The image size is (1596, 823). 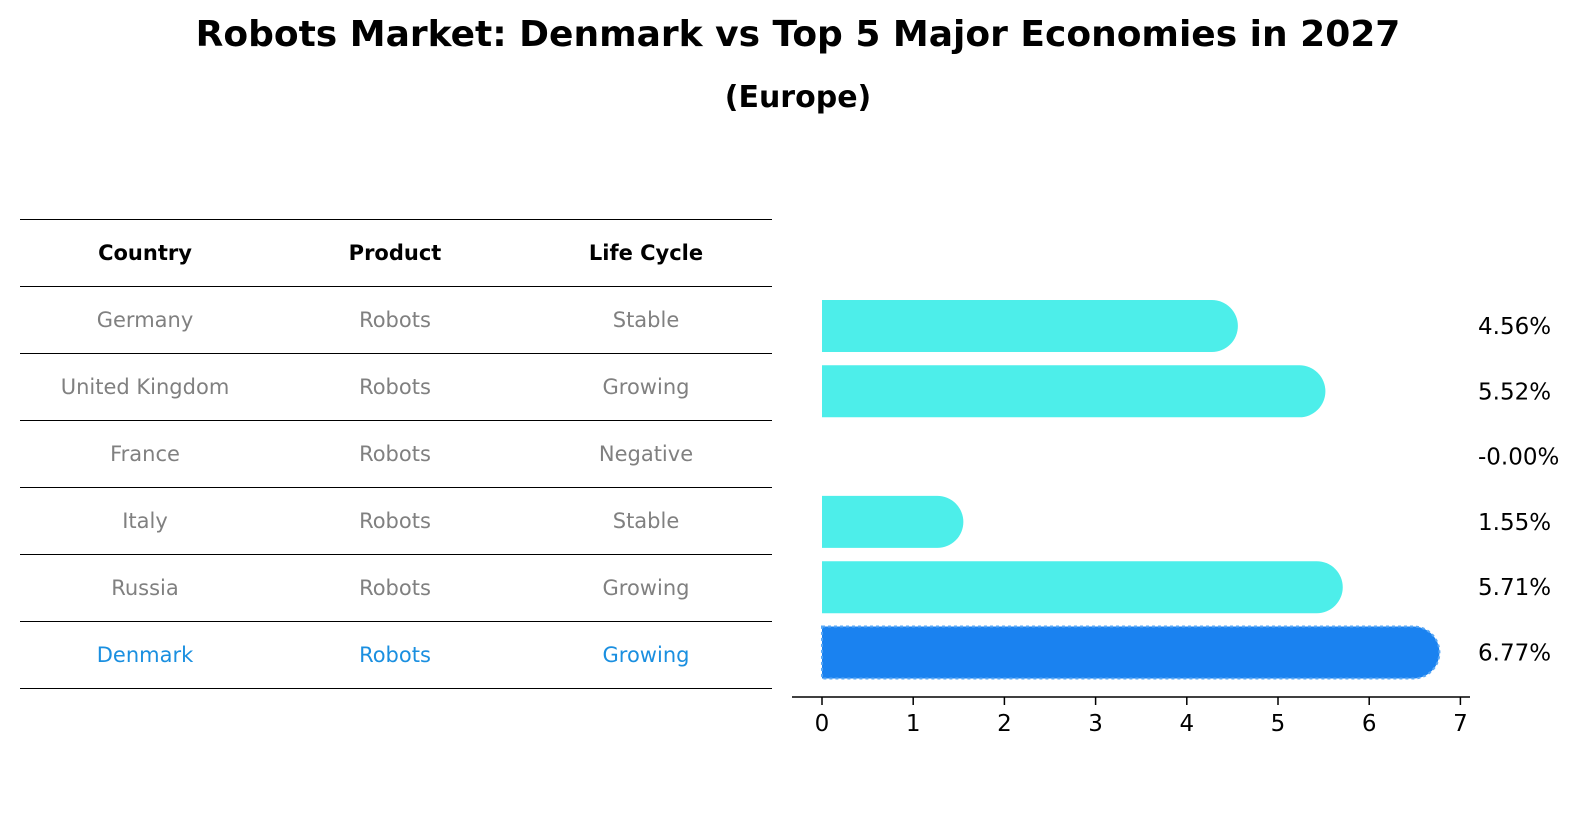 What do you see at coordinates (1460, 724) in the screenshot?
I see `x-tick-label: 7` at bounding box center [1460, 724].